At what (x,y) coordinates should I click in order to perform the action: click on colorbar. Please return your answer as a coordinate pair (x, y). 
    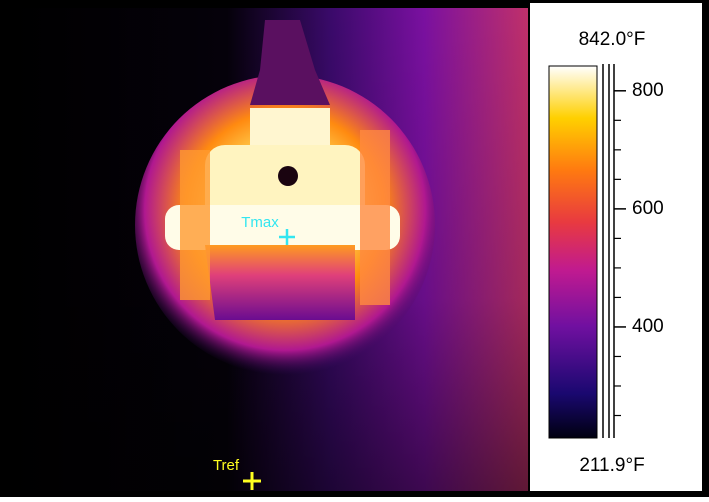
    Looking at the image, I should click on (573, 252).